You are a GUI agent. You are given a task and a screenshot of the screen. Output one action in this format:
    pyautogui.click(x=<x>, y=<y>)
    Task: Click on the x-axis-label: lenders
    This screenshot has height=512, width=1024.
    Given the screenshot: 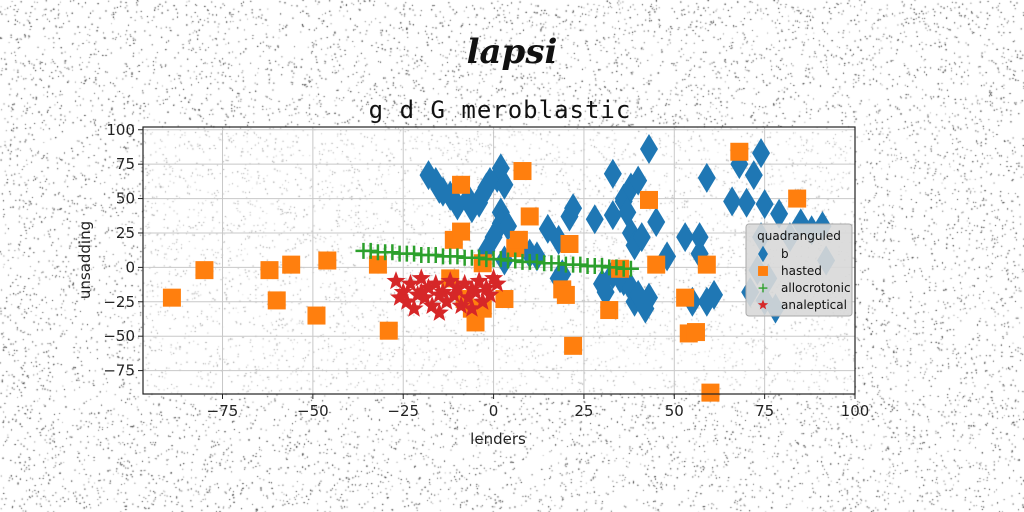 What is the action you would take?
    pyautogui.click(x=498, y=439)
    